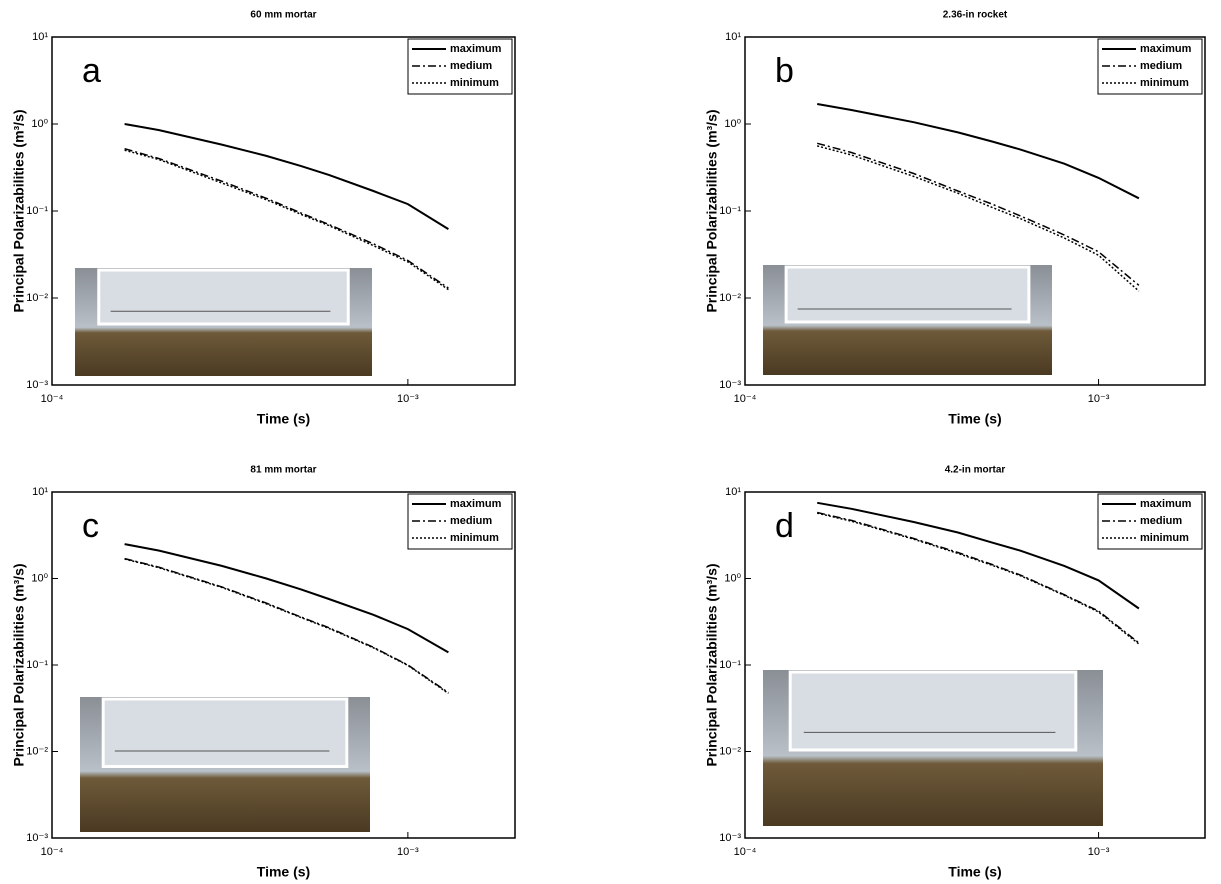 Image resolution: width=1221 pixels, height=884 pixels. I want to click on chart-title: 2.36-in rocket, so click(975, 15).